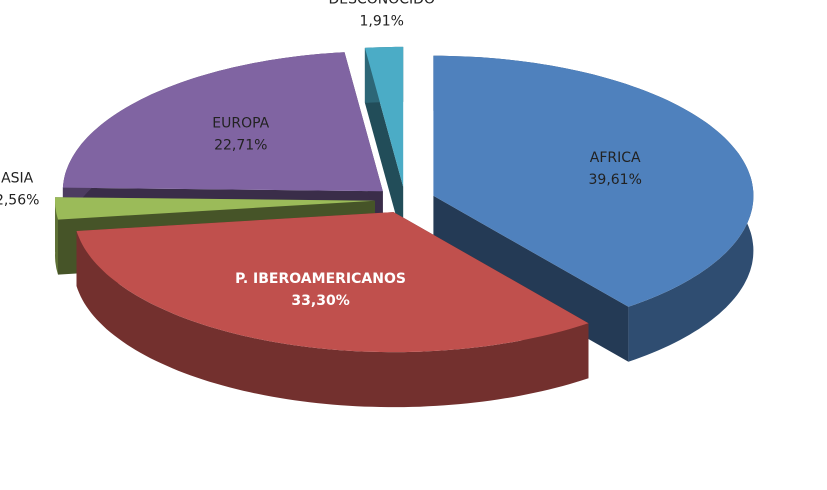  I want to click on slice-label: EUROPA, so click(240, 124).